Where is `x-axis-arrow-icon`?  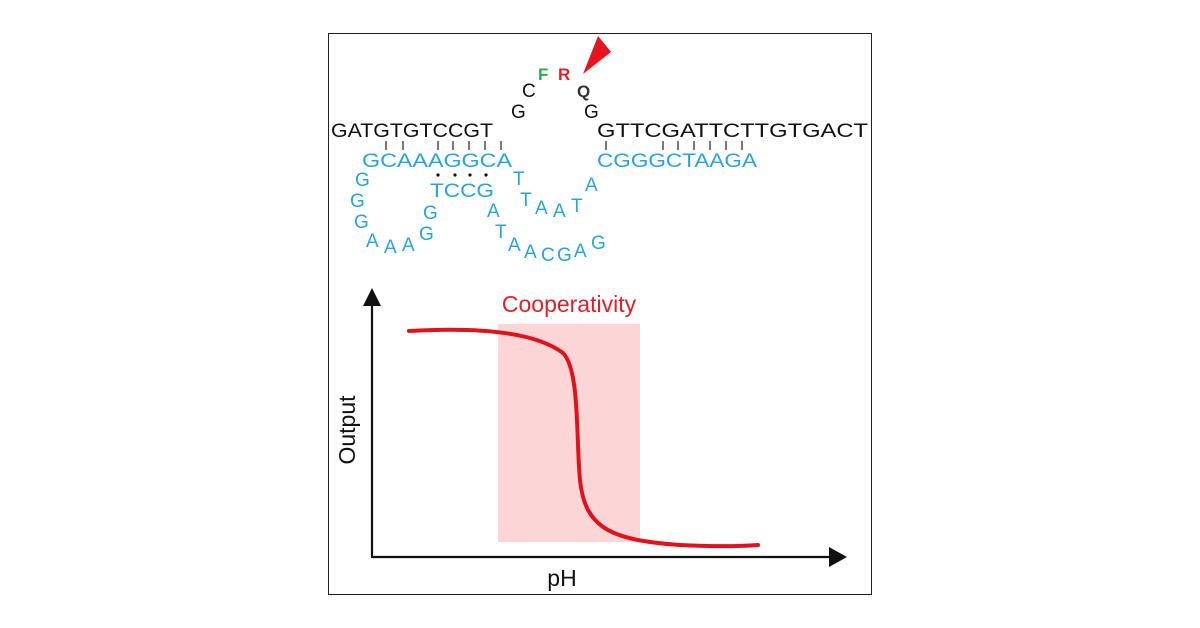 x-axis-arrow-icon is located at coordinates (838, 557).